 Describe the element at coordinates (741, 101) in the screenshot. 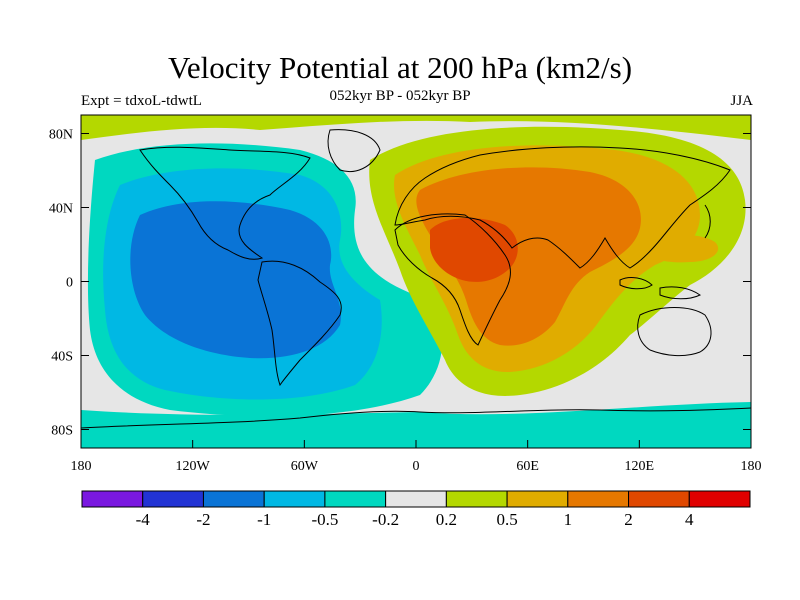

I see `season-label: JJA` at that location.